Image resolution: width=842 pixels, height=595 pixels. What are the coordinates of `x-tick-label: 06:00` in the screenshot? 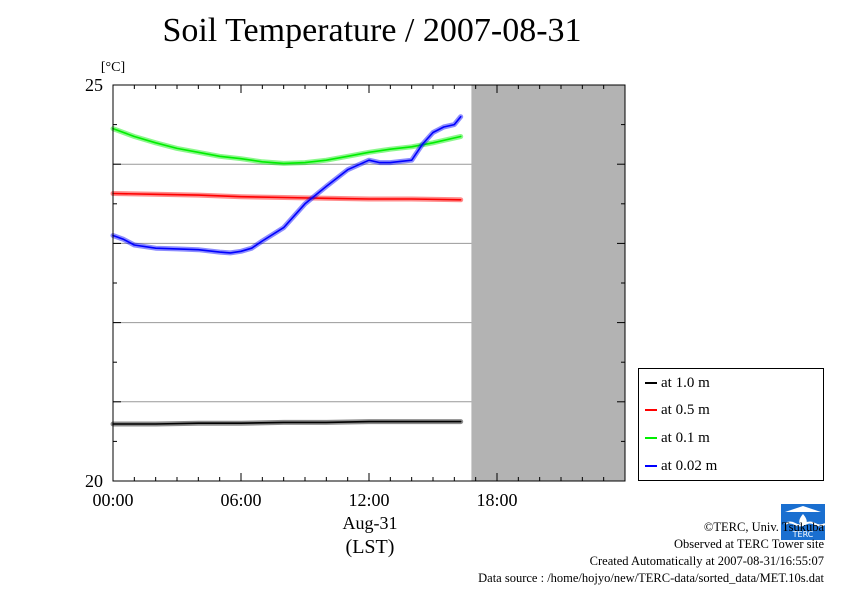 It's located at (240, 500).